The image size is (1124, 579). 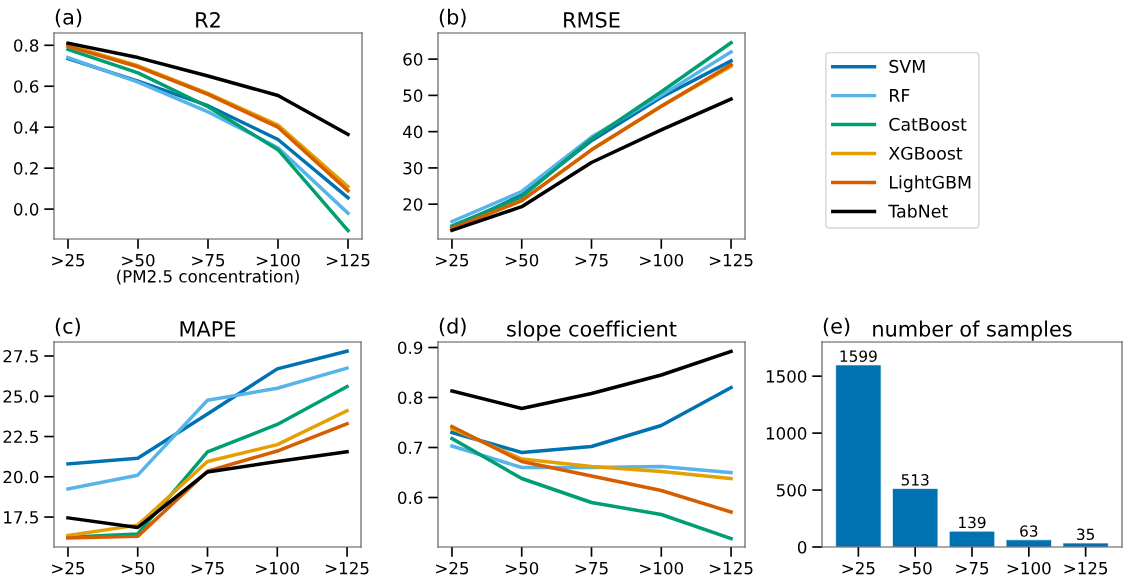 What do you see at coordinates (972, 330) in the screenshot?
I see `chart-title: number of samples` at bounding box center [972, 330].